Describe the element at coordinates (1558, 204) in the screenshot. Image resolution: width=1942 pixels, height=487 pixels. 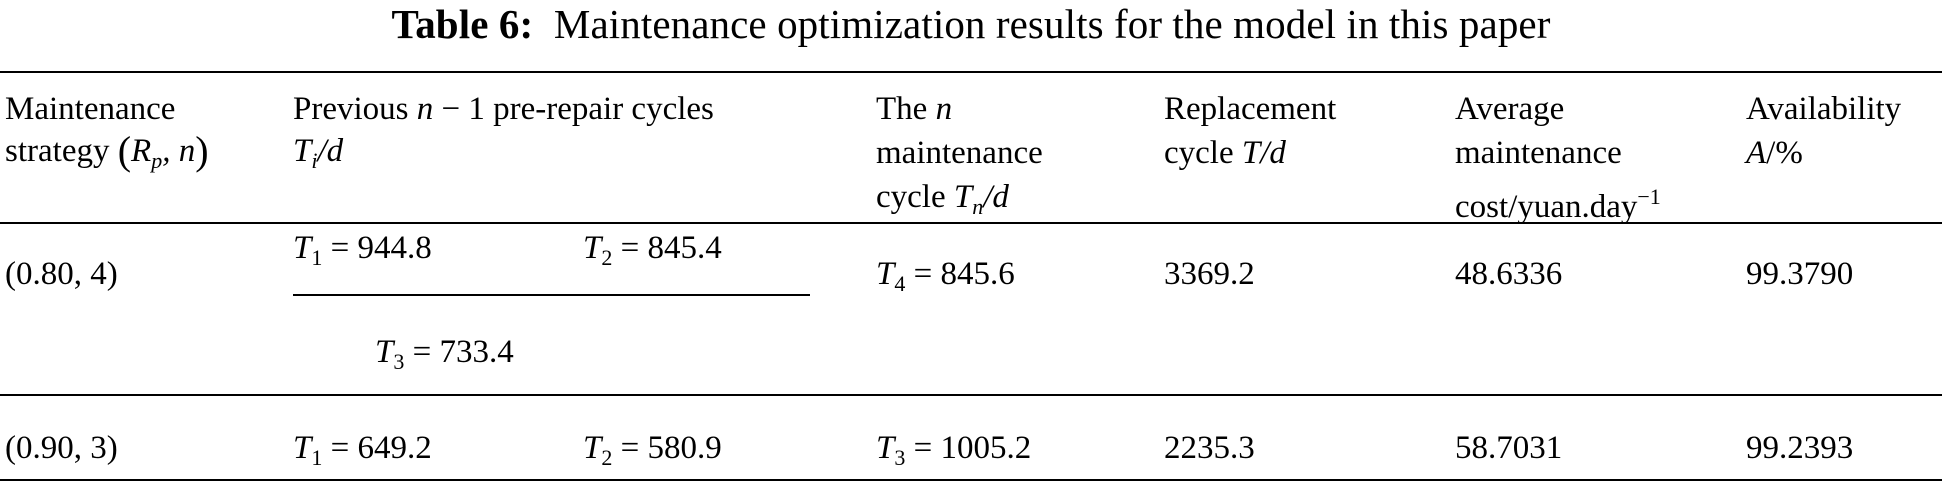
I see `header-cost-line3: cost/yuan.day−1` at that location.